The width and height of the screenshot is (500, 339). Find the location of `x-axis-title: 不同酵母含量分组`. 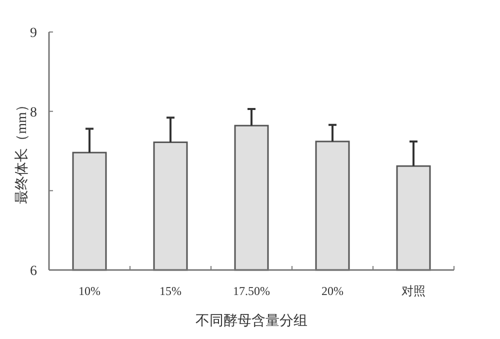

x-axis-title: 不同酵母含量分组 is located at coordinates (252, 321).